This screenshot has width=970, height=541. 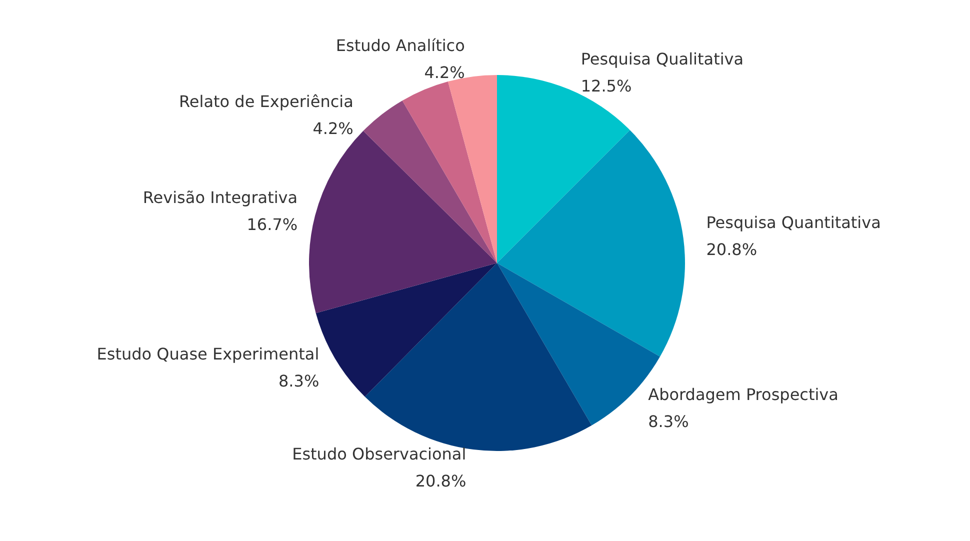 I want to click on slice-label: Estudo Quase Experimental, so click(x=208, y=354).